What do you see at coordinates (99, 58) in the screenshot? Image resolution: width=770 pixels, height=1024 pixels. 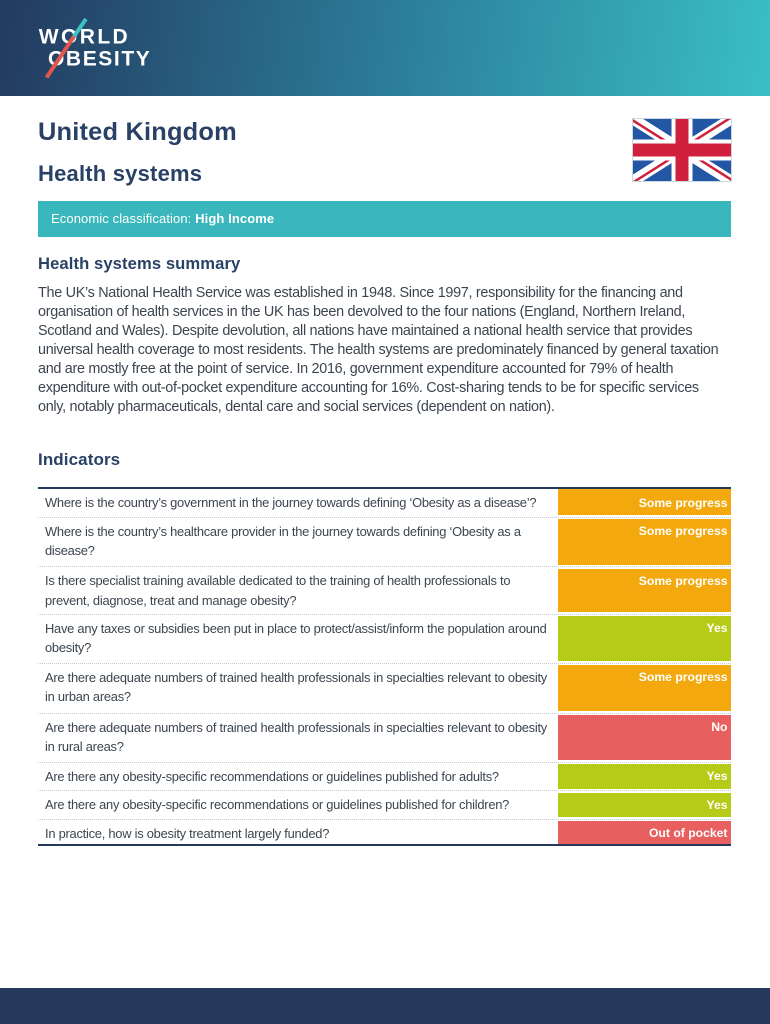 I see `svg-text: OBESITY` at bounding box center [99, 58].